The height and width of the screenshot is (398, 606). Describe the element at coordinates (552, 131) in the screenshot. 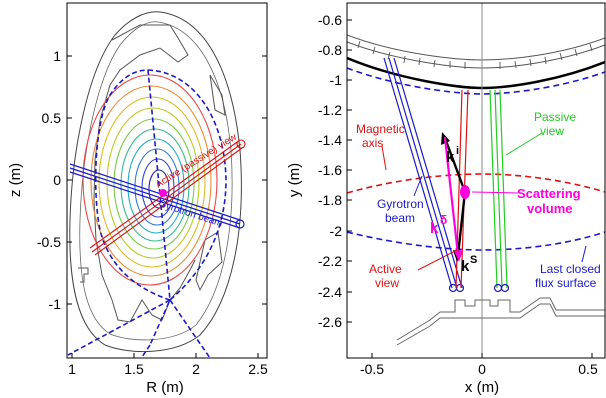

I see `passive-view-label-2: view` at that location.